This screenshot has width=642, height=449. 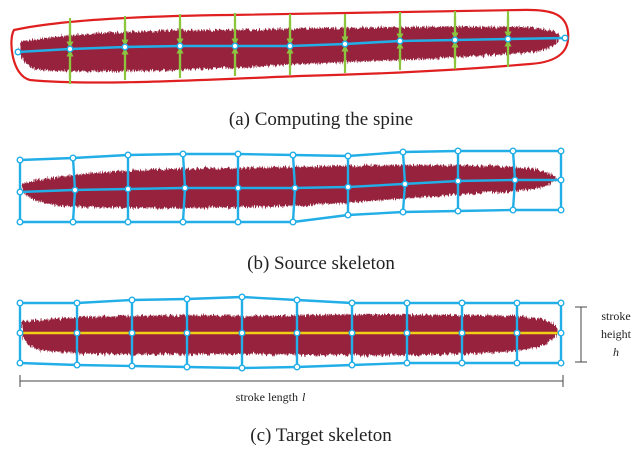 What do you see at coordinates (290, 300) in the screenshot?
I see `panel-c-top-boundary` at bounding box center [290, 300].